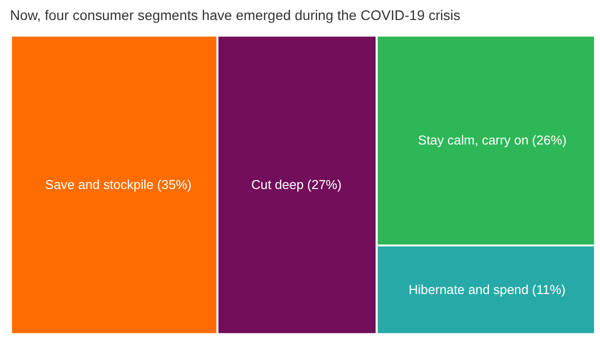 This screenshot has width=600, height=355. Describe the element at coordinates (174, 184) in the screenshot. I see `data-label: (35%)` at that location.